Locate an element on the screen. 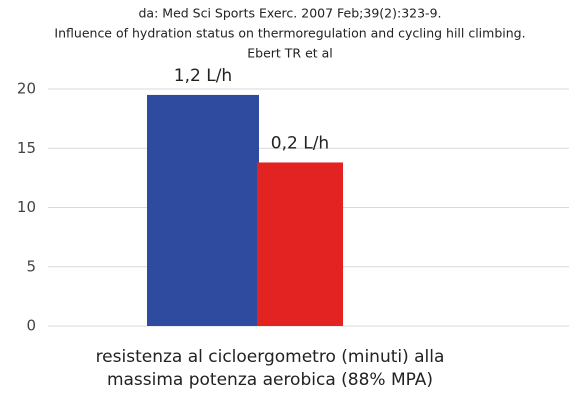 The height and width of the screenshot is (400, 569). y-tick-label: 15 is located at coordinates (26, 148).